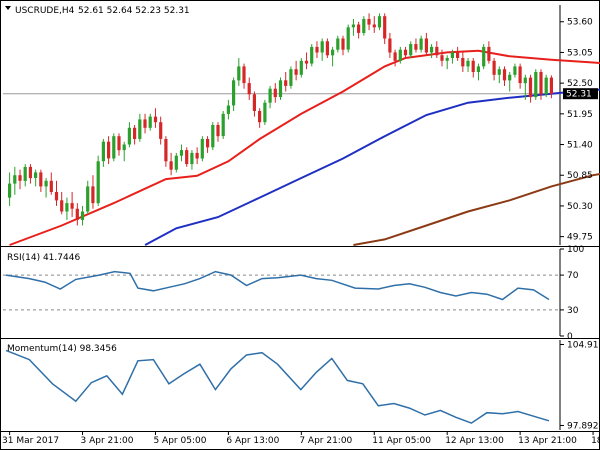  I want to click on time-tick-label: 13 Apr 21:00, so click(547, 441).